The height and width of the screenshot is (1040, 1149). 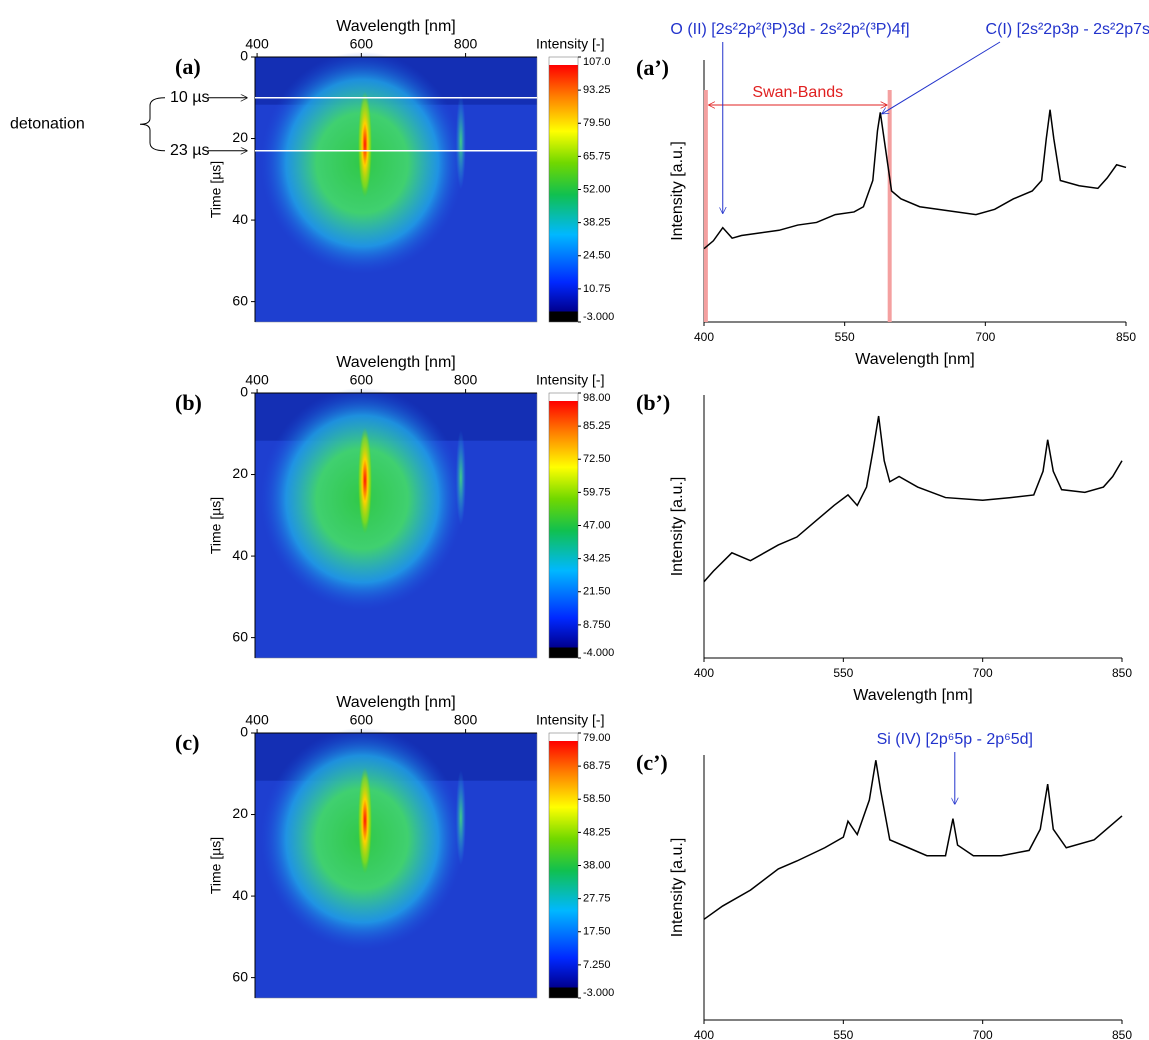 I want to click on panel-label: (c), so click(x=187, y=742).